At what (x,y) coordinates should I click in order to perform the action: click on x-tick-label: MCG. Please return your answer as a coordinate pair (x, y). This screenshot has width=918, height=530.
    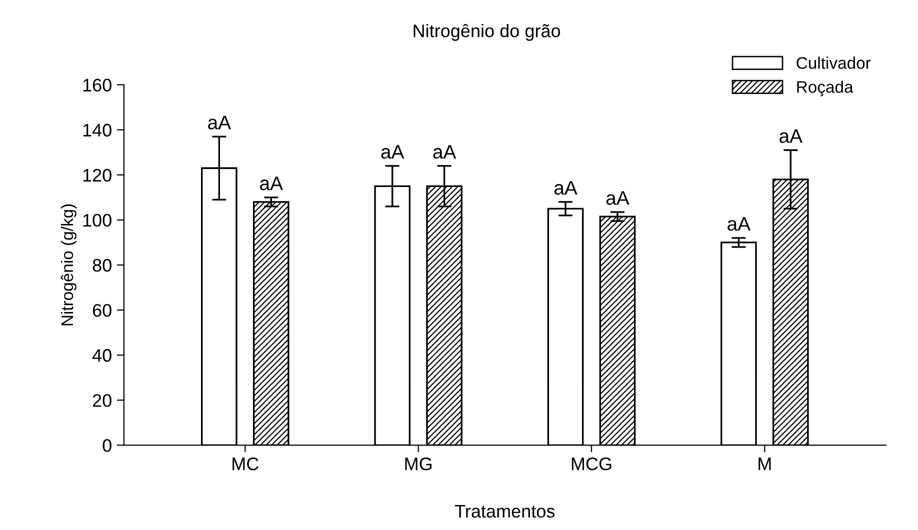
    Looking at the image, I should click on (592, 463).